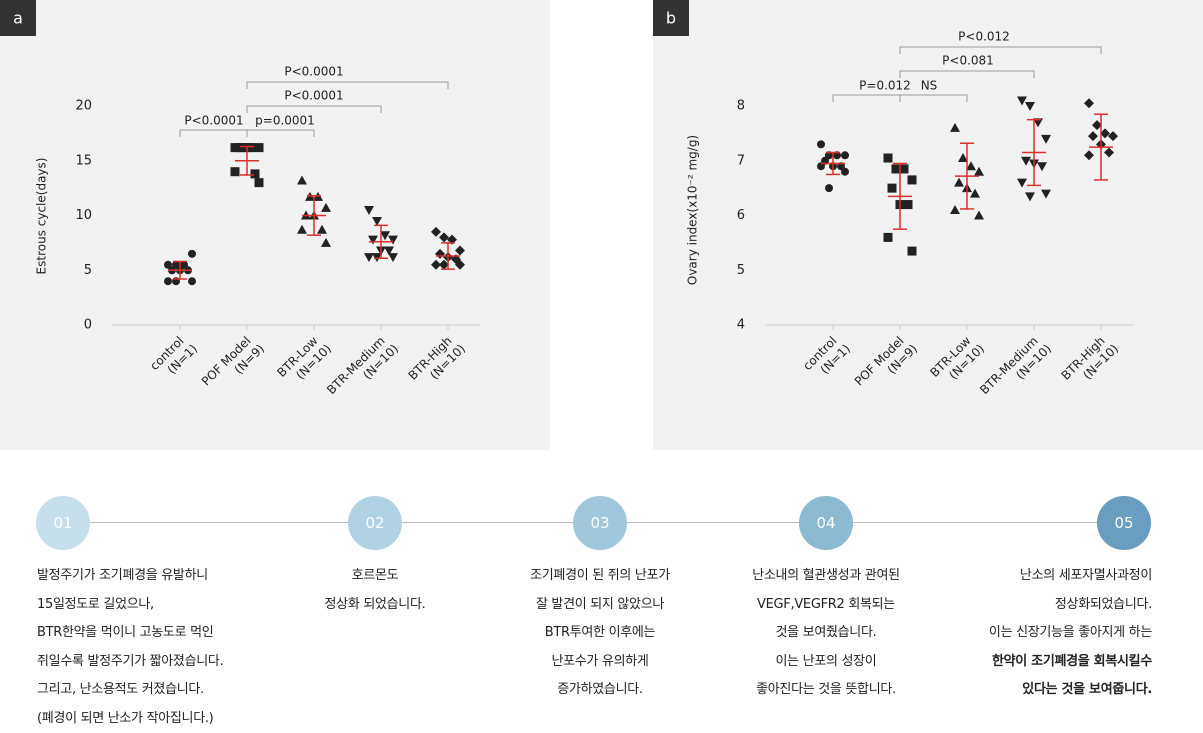  I want to click on y-tick-label: 10, so click(83, 215).